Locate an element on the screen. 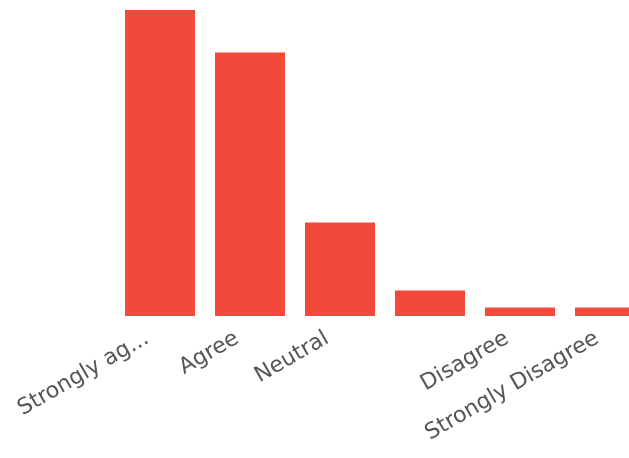 This screenshot has width=629, height=458. x-tick-label-5: Strongly Disagree is located at coordinates (512, 386).